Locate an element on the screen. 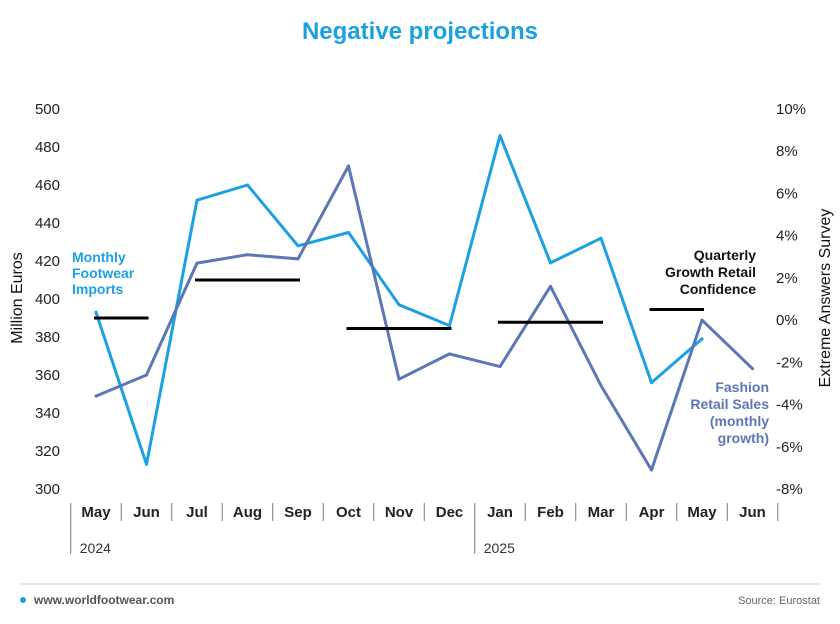 This screenshot has width=840, height=624. right-axis-title: Extreme Answers Survey is located at coordinates (825, 298).